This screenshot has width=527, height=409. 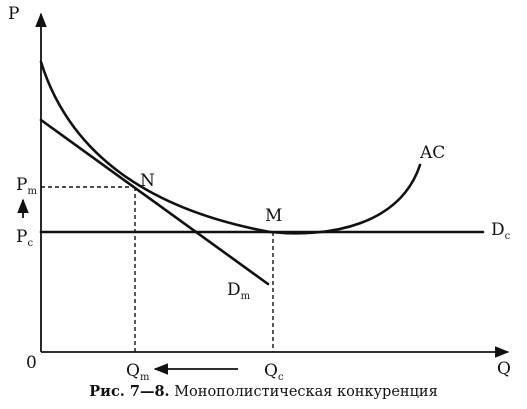 What do you see at coordinates (26, 186) in the screenshot?
I see `pm-label: Pm` at bounding box center [26, 186].